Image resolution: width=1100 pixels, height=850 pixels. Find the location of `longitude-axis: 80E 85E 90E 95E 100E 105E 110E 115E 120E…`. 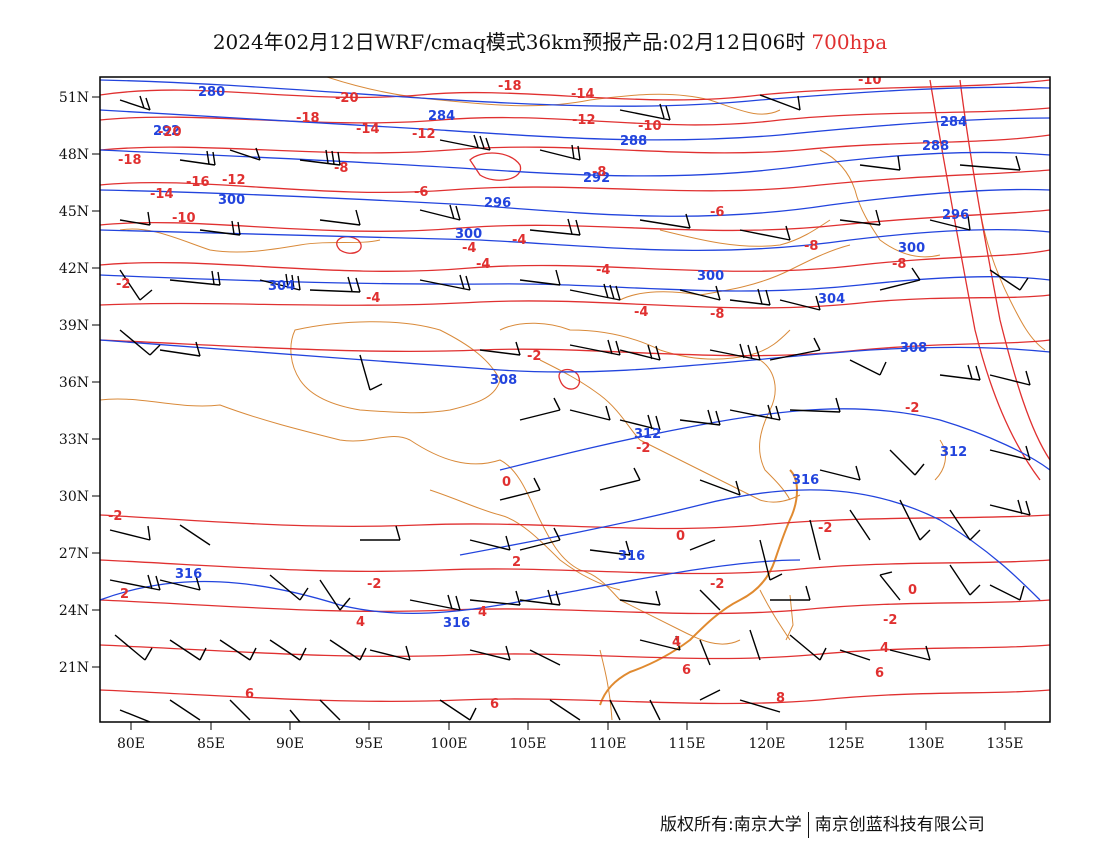

longitude-axis: 80E 85E 90E 95E 100E 105E 110E 115E 120E… is located at coordinates (570, 737).